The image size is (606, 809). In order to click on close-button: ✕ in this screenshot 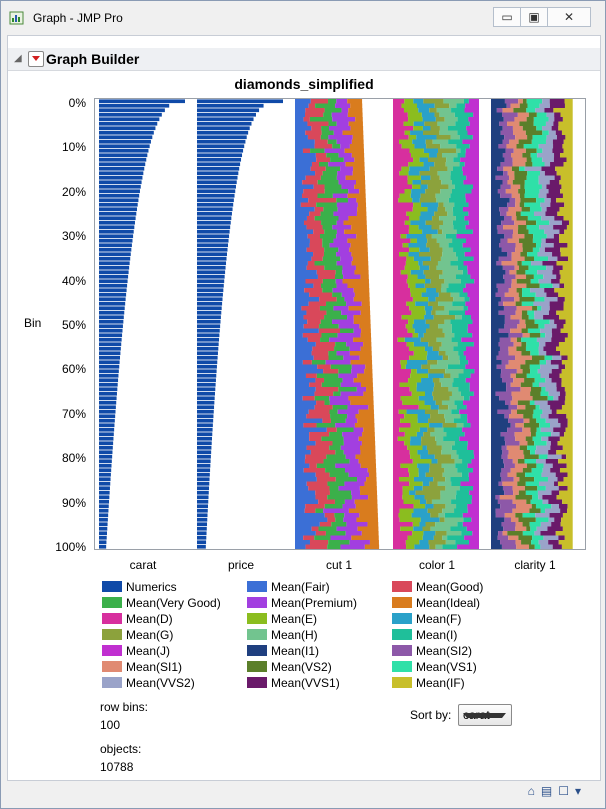, I will do `click(569, 17)`.